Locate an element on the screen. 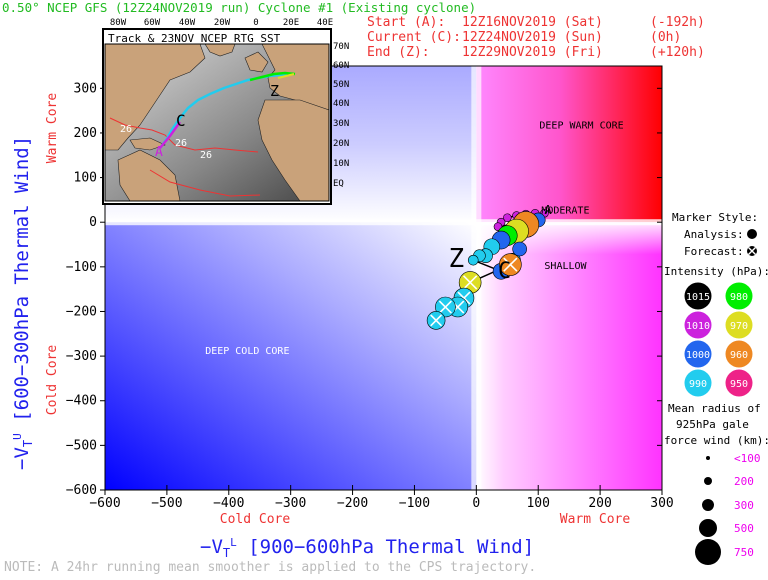 The width and height of the screenshot is (768, 580). radius-legend: <100 200 300 500 750 is located at coordinates (728, 508).